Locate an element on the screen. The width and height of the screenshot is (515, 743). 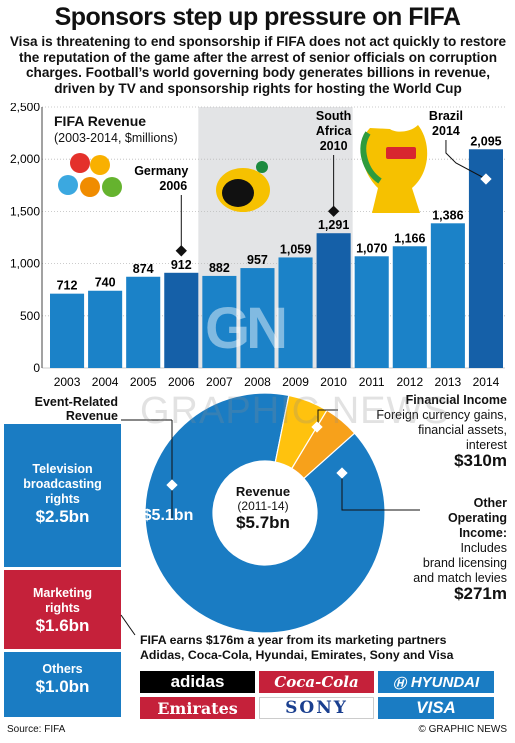
y-tick-label: 1,000 is located at coordinates (25, 264).